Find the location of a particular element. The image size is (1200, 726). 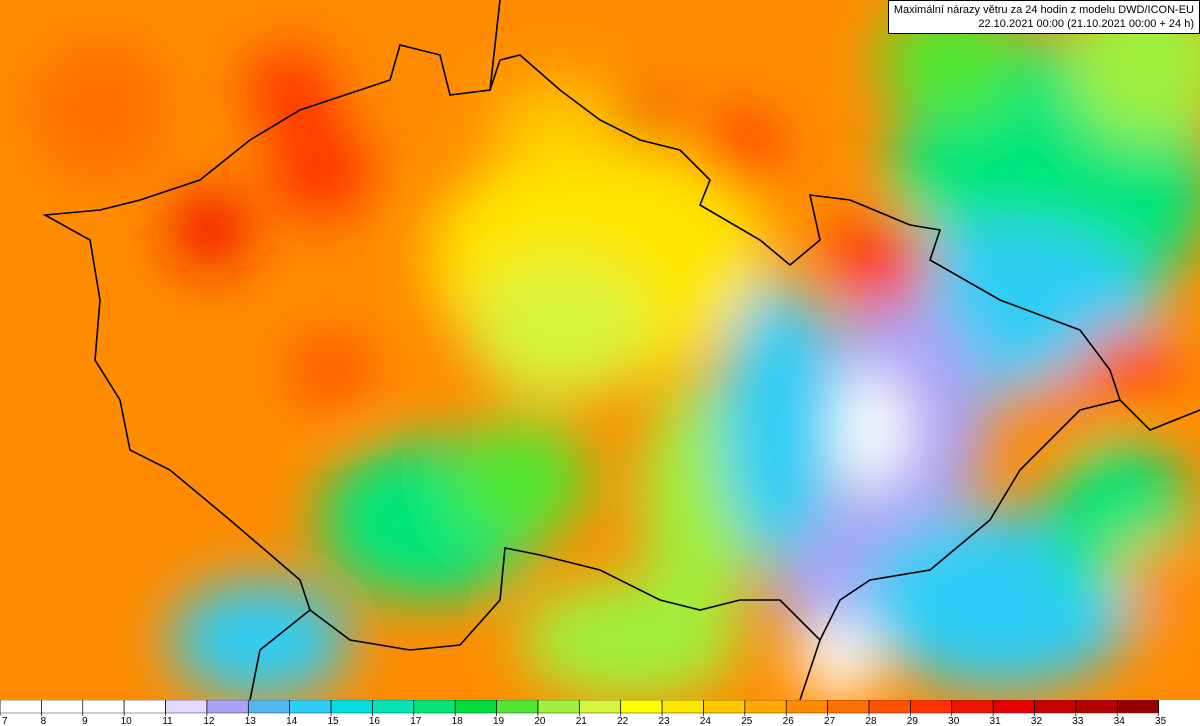

legend-label: 22 is located at coordinates (623, 721).